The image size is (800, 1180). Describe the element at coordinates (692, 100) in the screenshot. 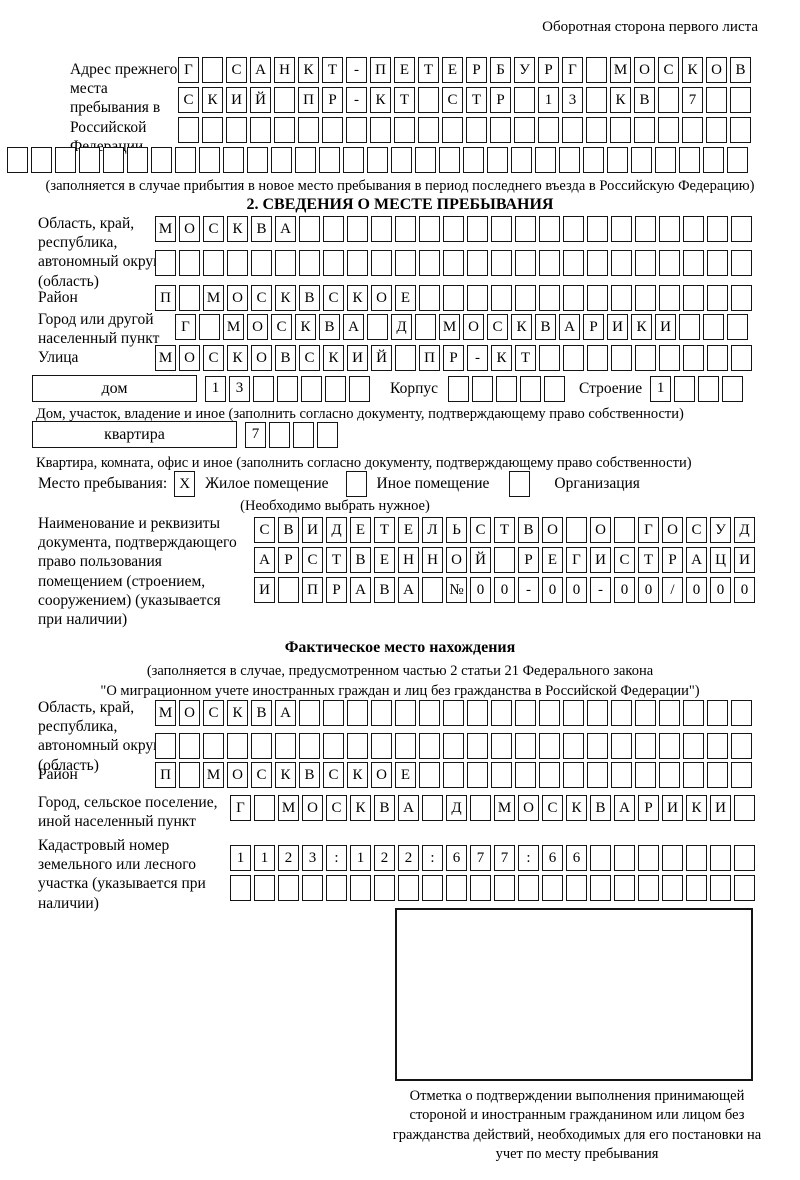

I see `char-cell: 7` at that location.